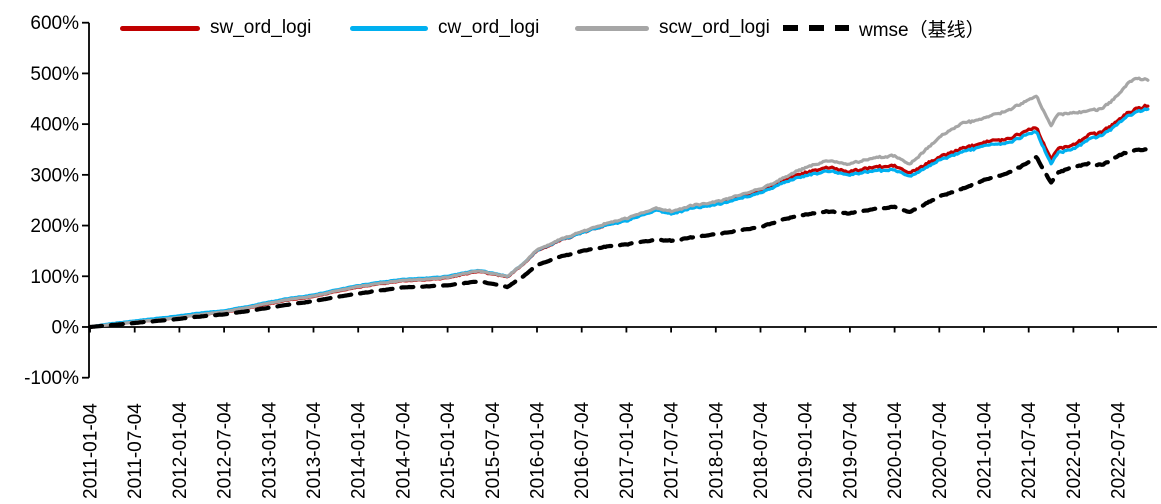 Image resolution: width=1161 pixels, height=504 pixels. What do you see at coordinates (180, 450) in the screenshot?
I see `x-tick-label: 2012-01-04` at bounding box center [180, 450].